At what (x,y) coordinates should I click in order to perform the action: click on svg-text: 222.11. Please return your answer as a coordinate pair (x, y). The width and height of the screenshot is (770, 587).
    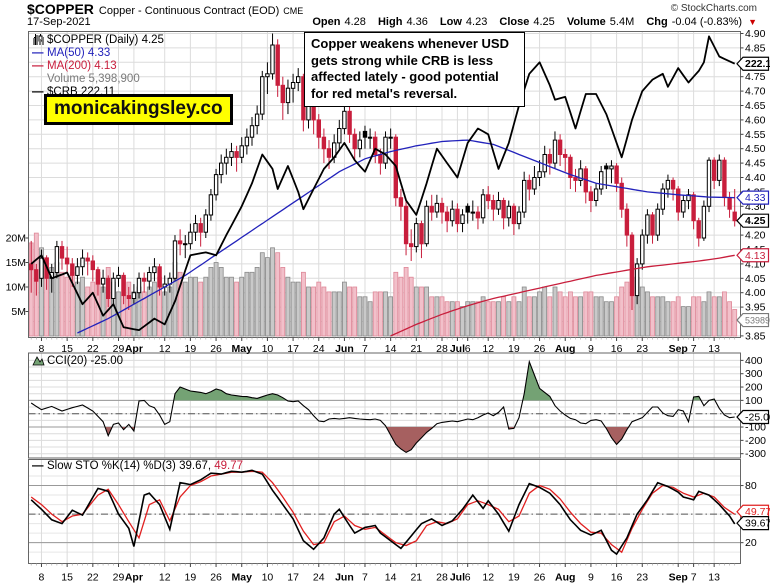
    Looking at the image, I should click on (757, 64).